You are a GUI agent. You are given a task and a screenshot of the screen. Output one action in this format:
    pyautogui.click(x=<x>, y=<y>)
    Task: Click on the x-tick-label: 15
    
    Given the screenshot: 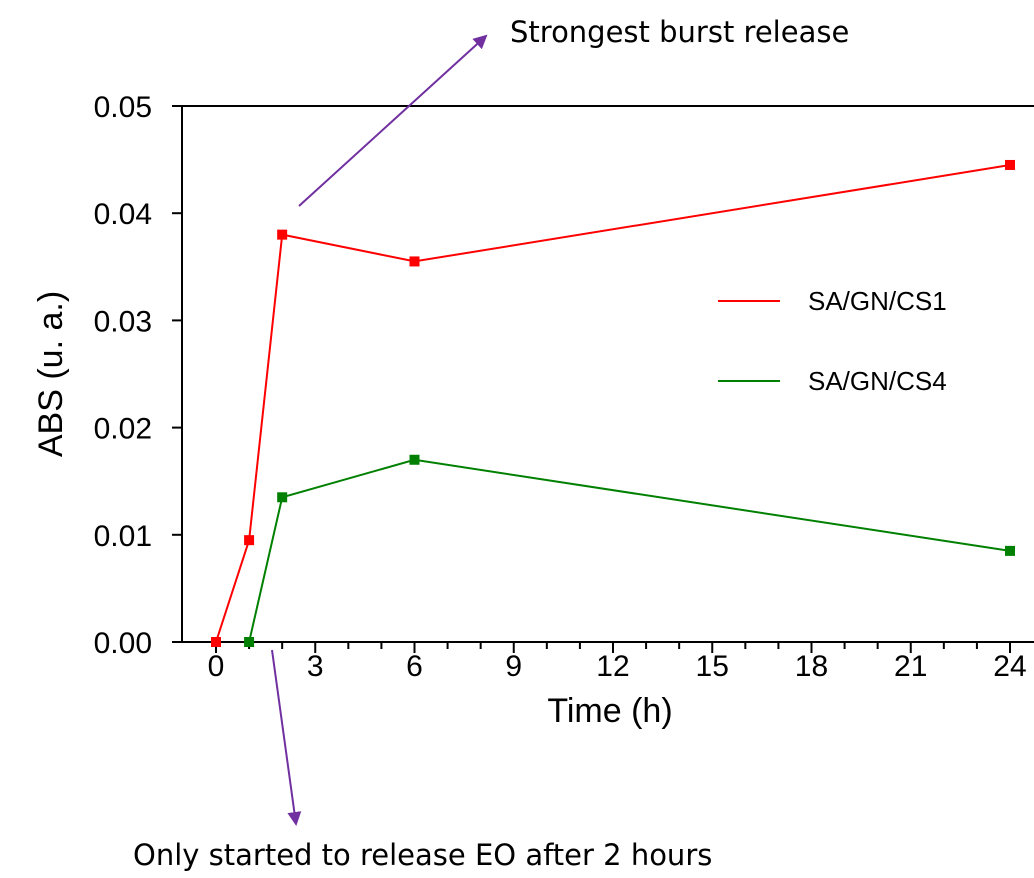 What is the action you would take?
    pyautogui.click(x=712, y=666)
    